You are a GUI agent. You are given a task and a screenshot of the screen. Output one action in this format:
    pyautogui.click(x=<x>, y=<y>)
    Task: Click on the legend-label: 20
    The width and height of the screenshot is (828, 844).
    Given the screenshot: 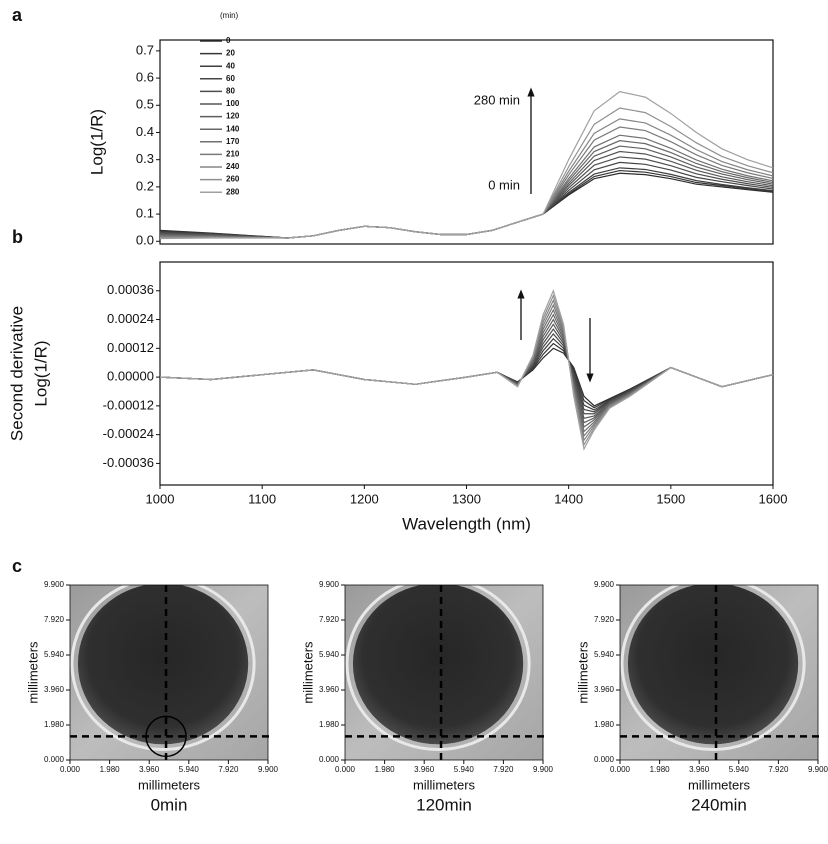 What is the action you would take?
    pyautogui.click(x=230, y=53)
    